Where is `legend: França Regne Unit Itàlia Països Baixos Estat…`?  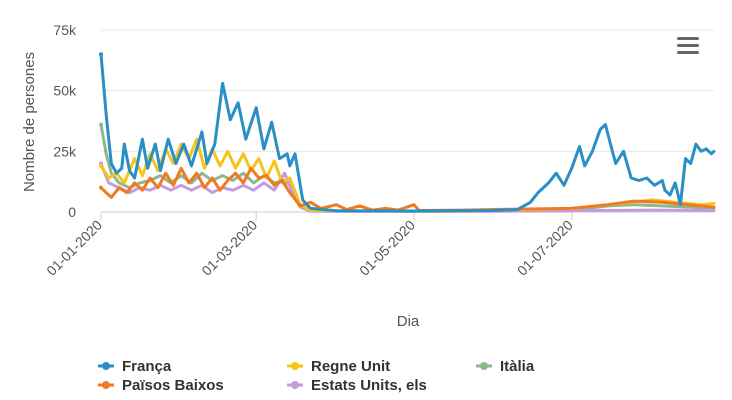
legend: França Regne Unit Itàlia Països Baixos Estat… is located at coordinates (316, 376).